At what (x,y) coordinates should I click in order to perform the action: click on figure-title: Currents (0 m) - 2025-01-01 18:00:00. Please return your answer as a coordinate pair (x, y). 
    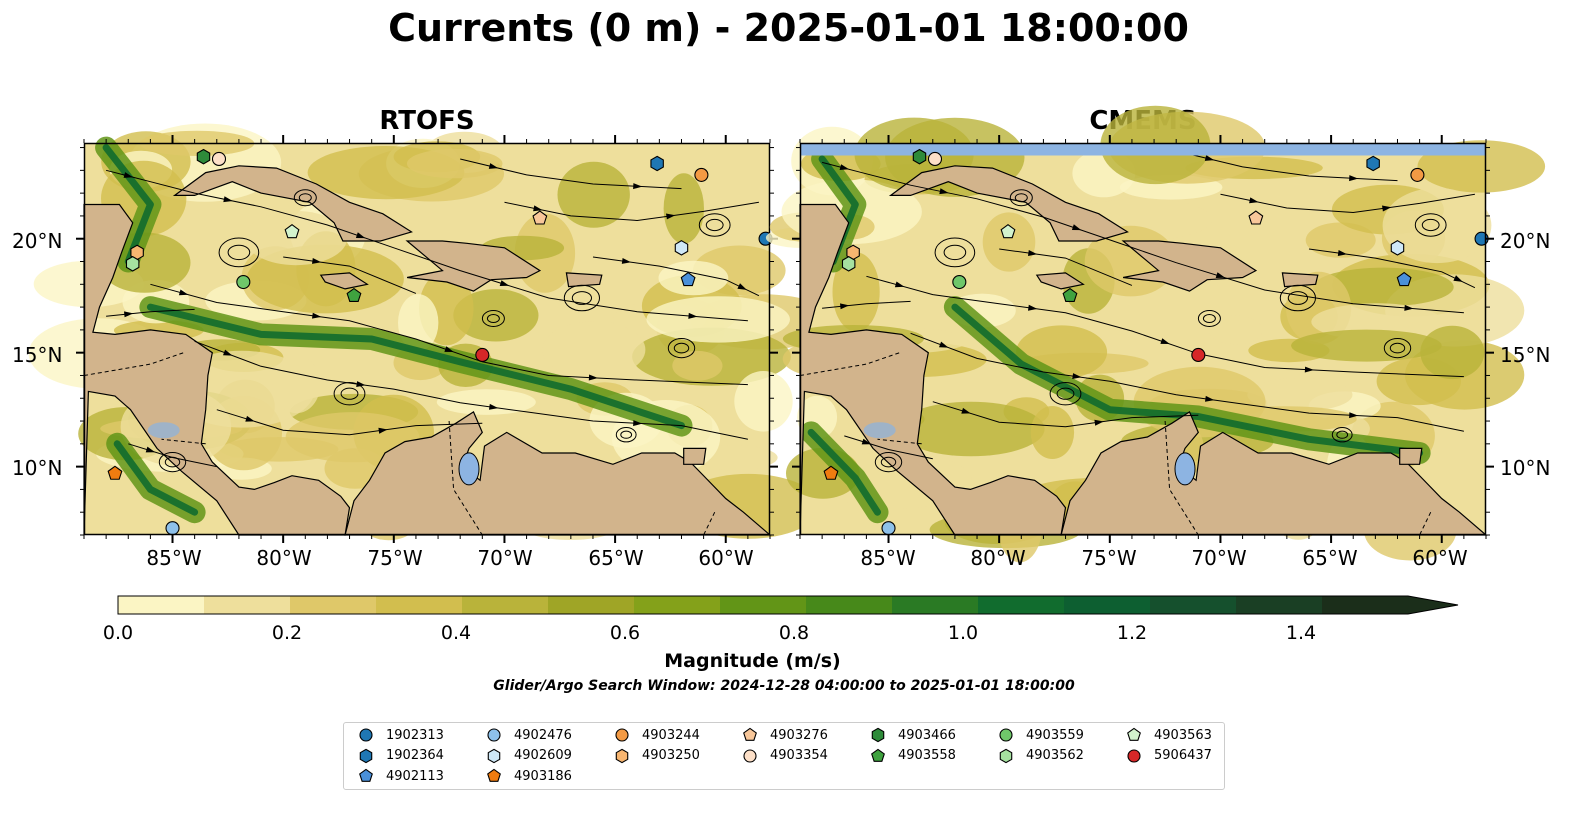
    Looking at the image, I should click on (788, 28).